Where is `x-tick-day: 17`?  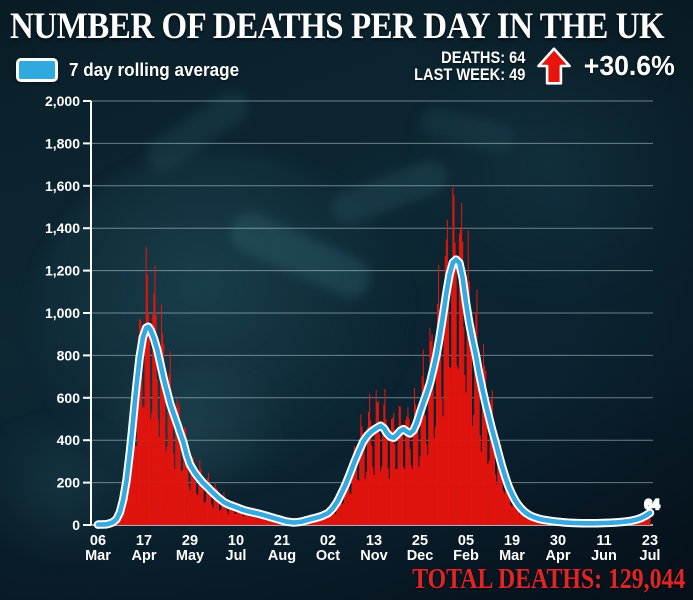
x-tick-day: 17 is located at coordinates (144, 541).